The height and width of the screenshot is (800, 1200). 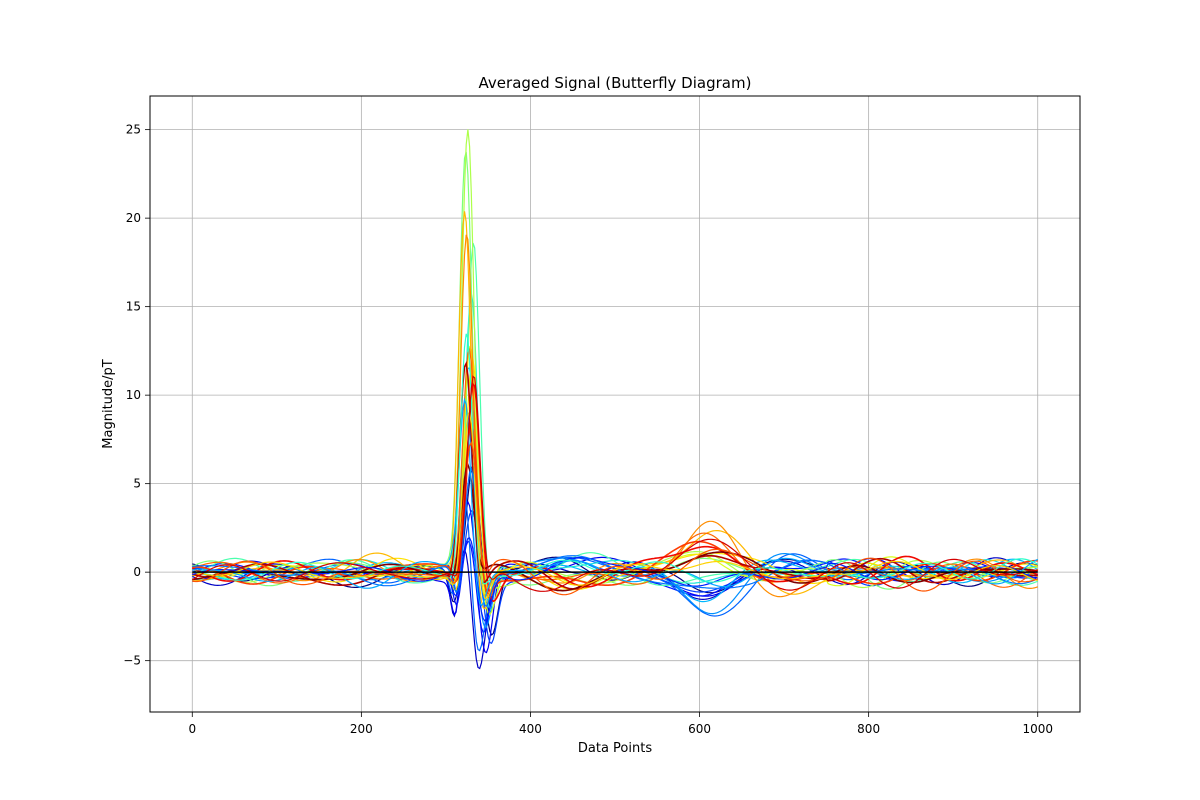 I want to click on x-tick-label: 400, so click(x=530, y=729).